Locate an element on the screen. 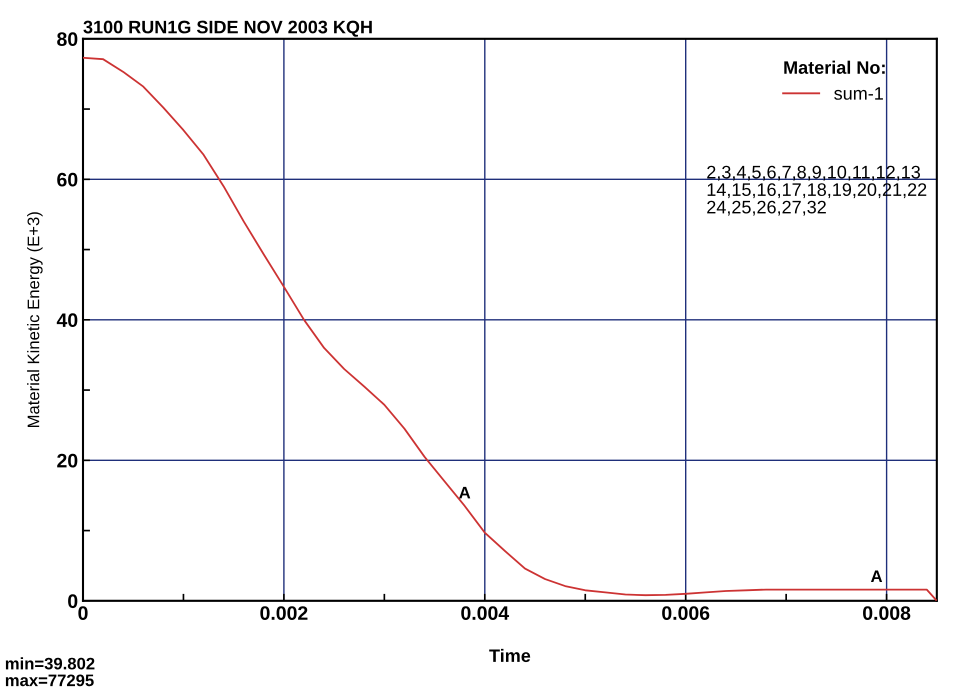 This screenshot has width=954, height=693. x-tick-label: 0.002 is located at coordinates (284, 613).